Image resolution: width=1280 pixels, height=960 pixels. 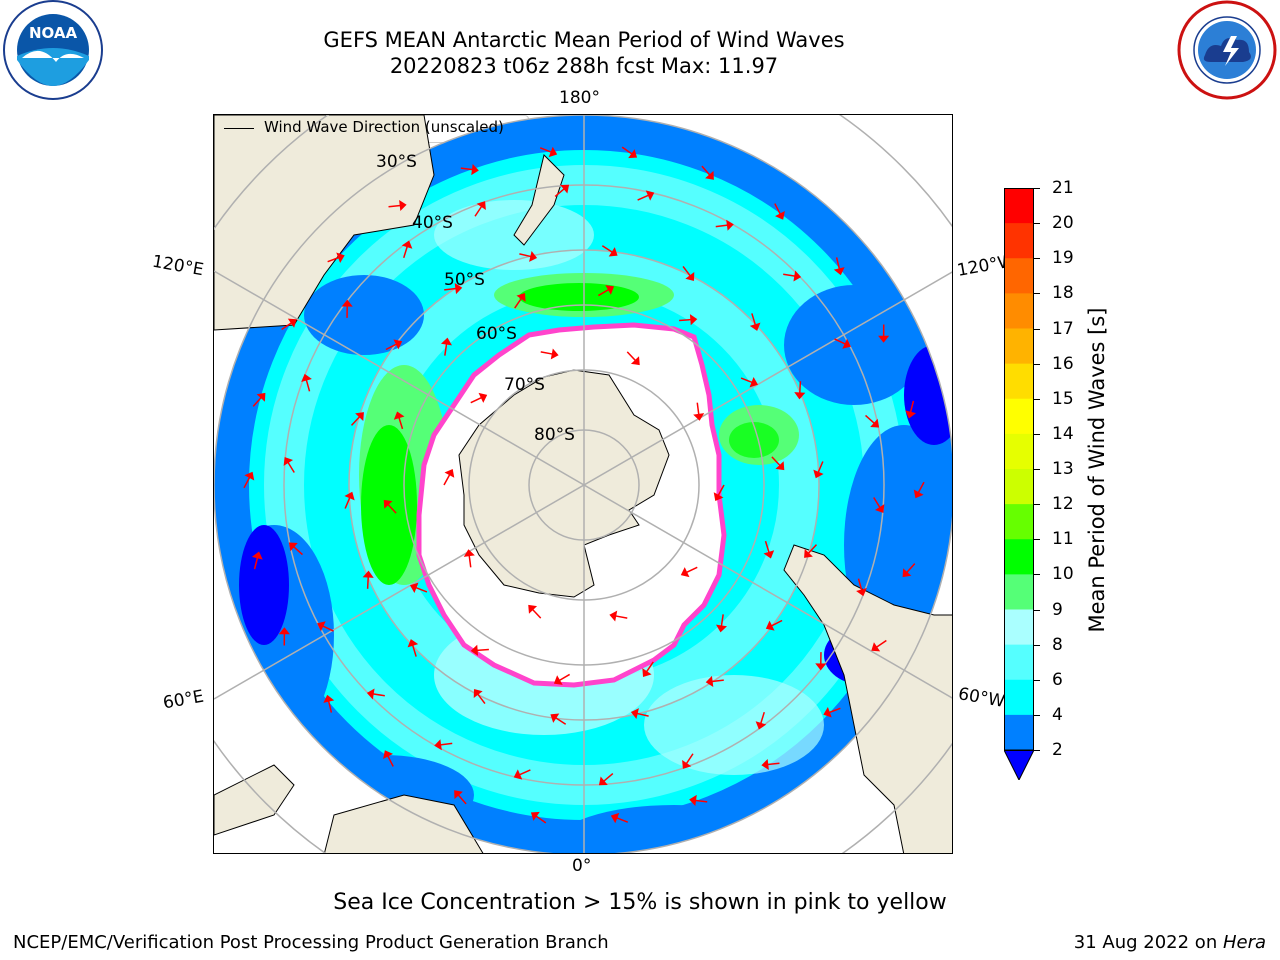 I want to click on colorbar-tick-label: 18, so click(x=1063, y=293).